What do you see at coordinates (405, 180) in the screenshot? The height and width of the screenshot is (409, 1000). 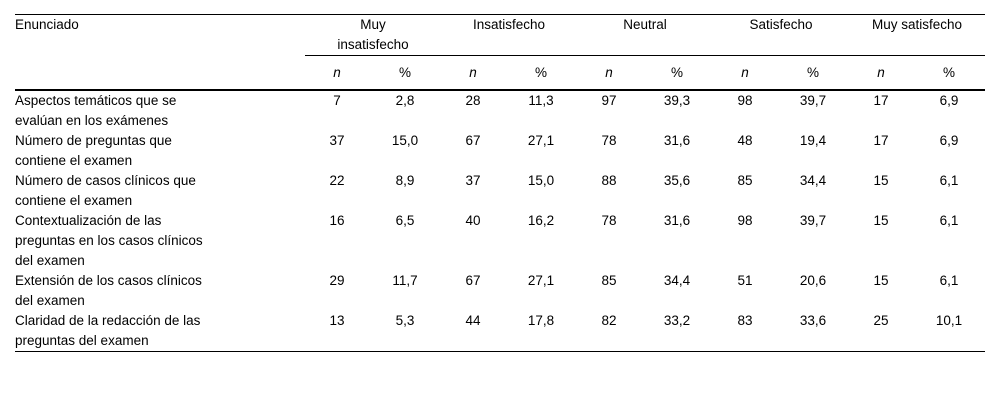 I see `value-cell: 8,9` at bounding box center [405, 180].